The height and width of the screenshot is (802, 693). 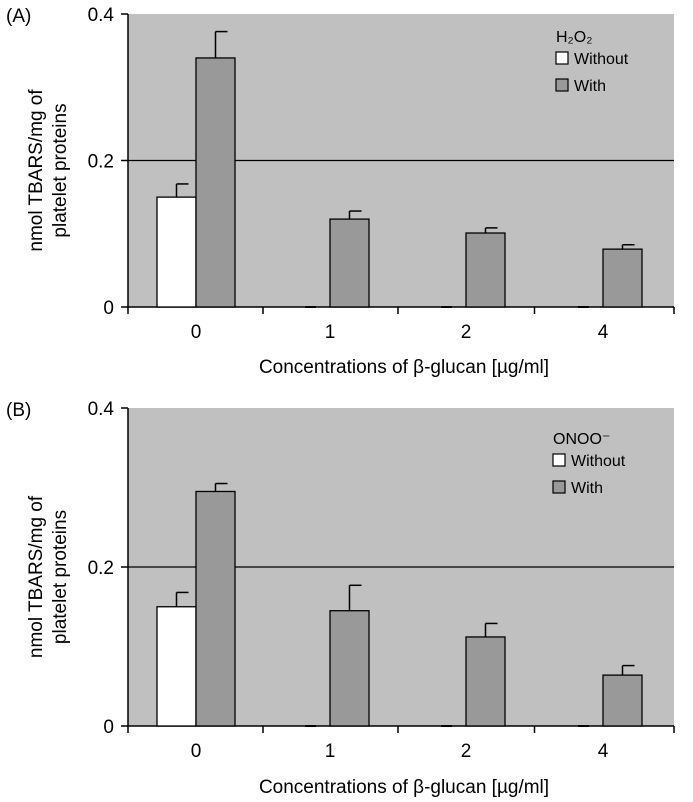 What do you see at coordinates (18, 410) in the screenshot?
I see `panel-label: (B)` at bounding box center [18, 410].